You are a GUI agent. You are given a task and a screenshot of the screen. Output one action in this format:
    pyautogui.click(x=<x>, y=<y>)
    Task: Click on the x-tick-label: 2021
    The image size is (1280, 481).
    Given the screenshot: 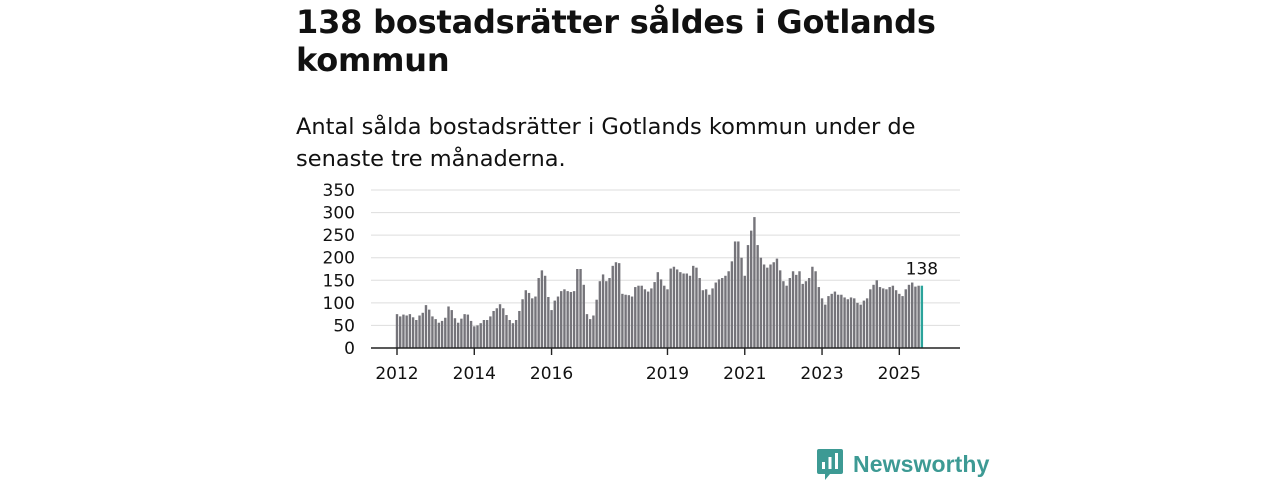 What is the action you would take?
    pyautogui.click(x=744, y=374)
    